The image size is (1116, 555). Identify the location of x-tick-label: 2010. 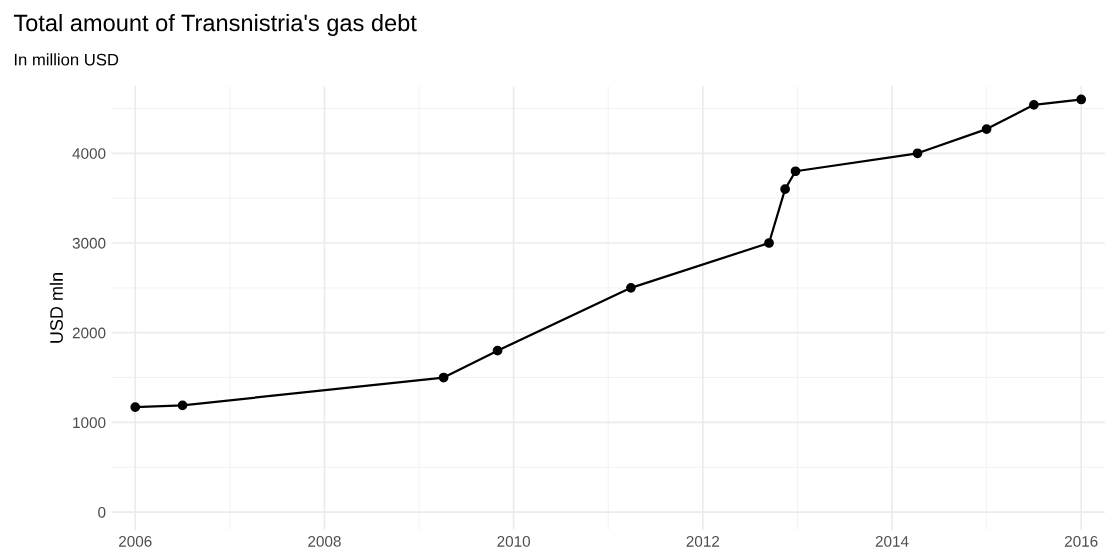
(514, 541).